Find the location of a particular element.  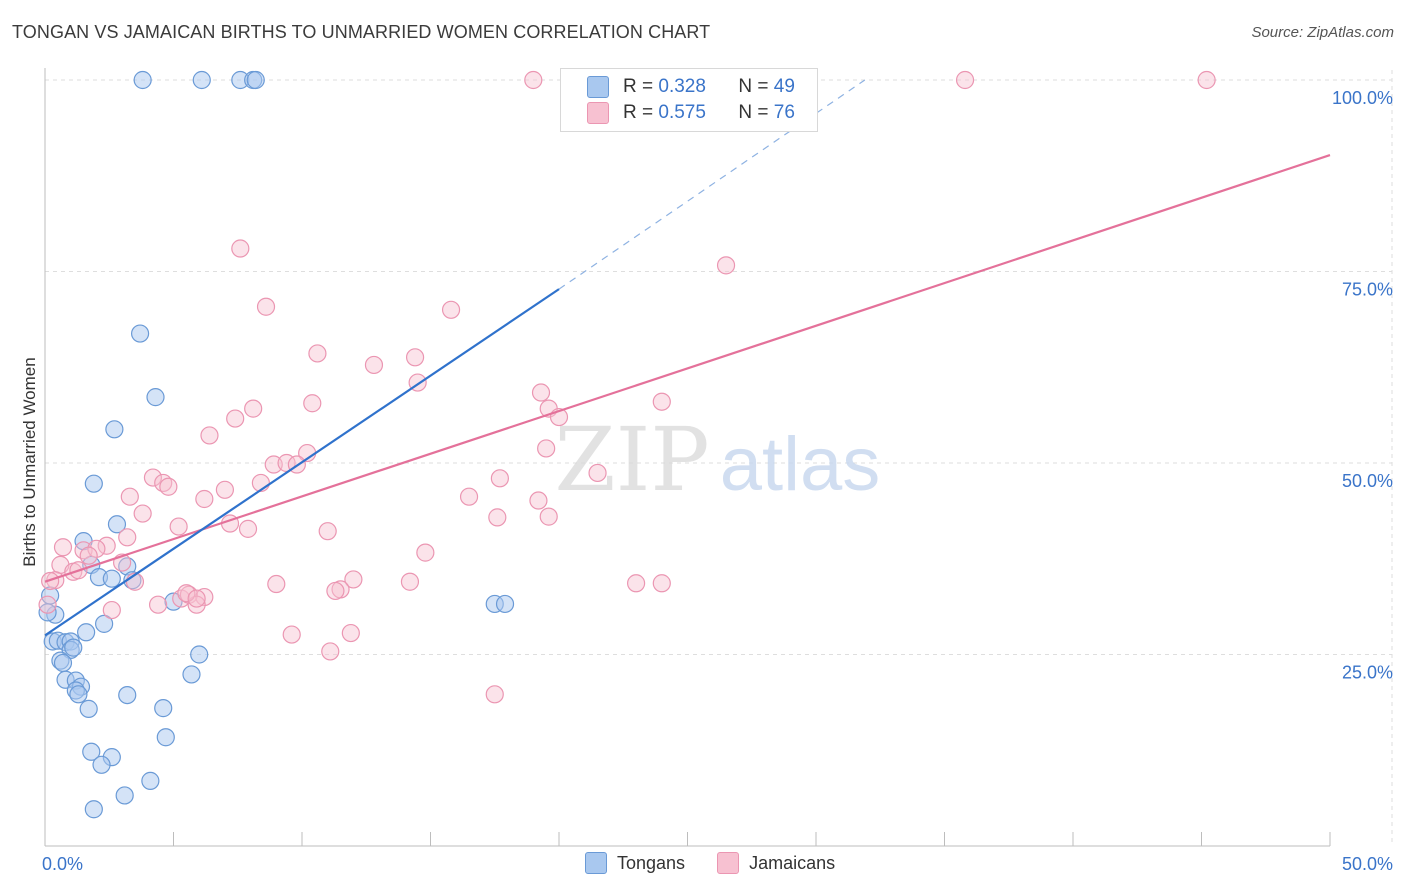

legend-row-jamaican: R = 0.575 N = 76 is located at coordinates (691, 113).